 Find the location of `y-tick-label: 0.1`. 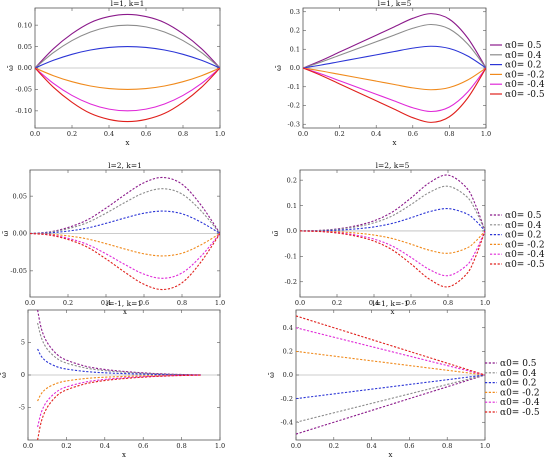

y-tick-label: 0.1 is located at coordinates (295, 49).